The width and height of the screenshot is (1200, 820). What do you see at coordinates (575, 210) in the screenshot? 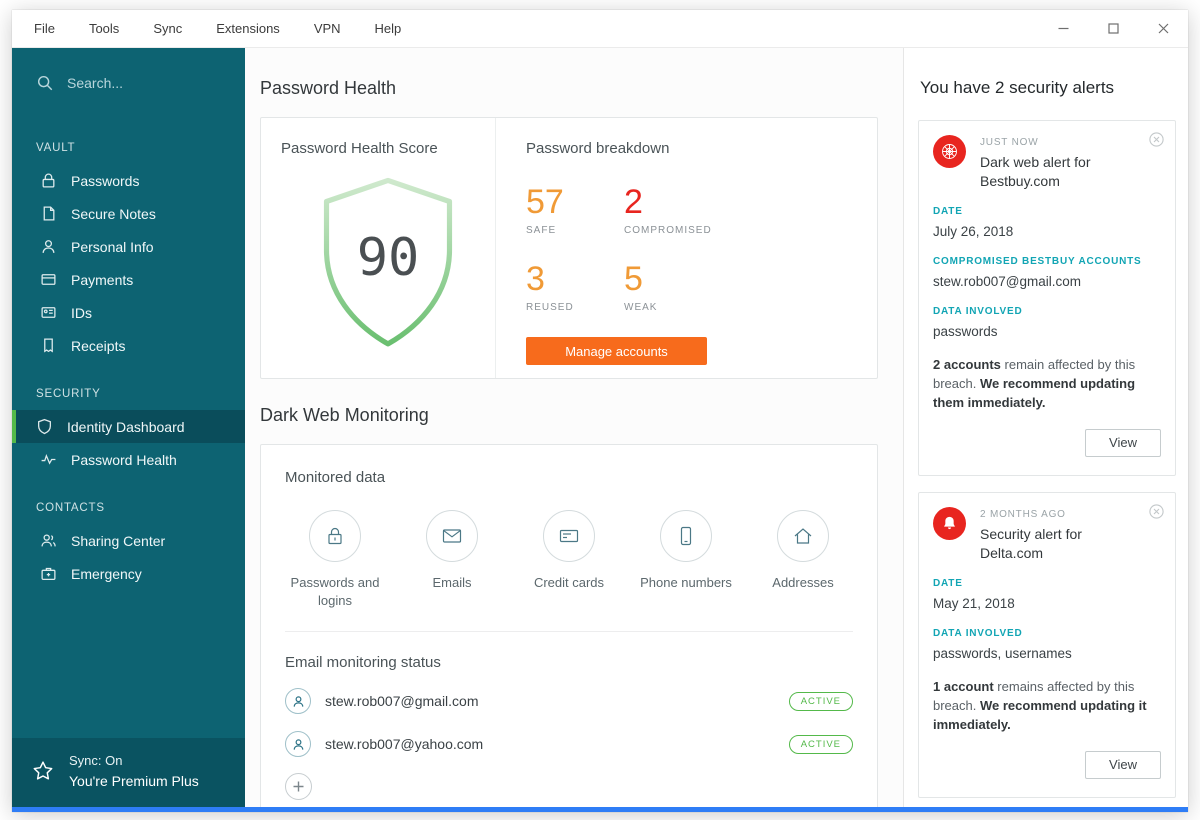
I see `stat-safe: 57 SAFE` at bounding box center [575, 210].